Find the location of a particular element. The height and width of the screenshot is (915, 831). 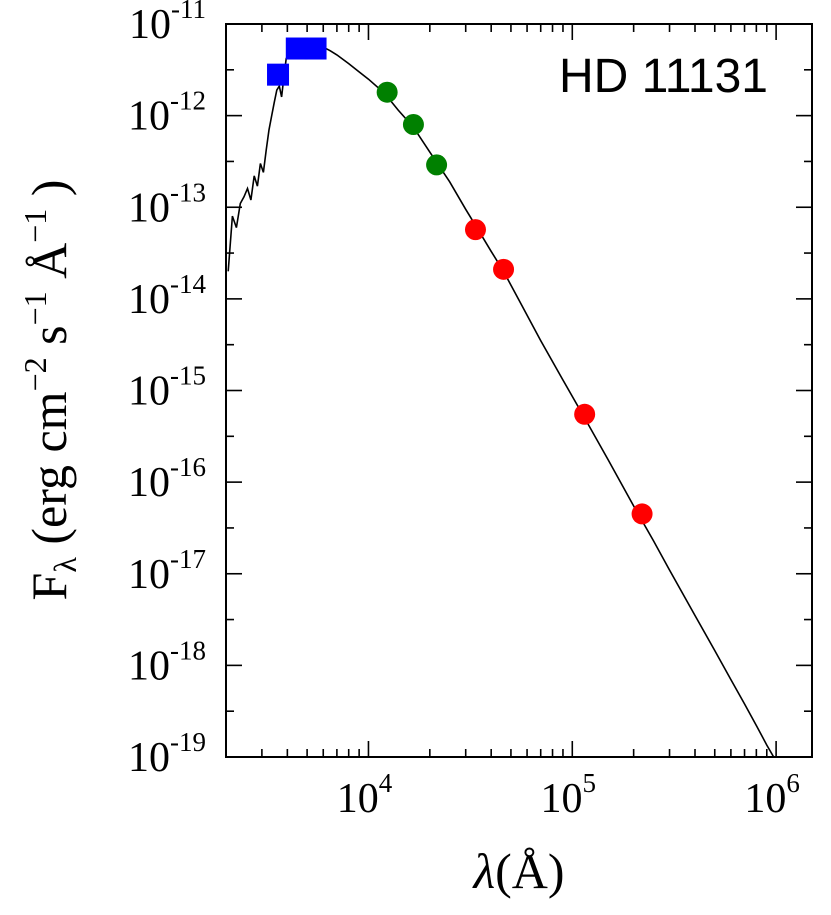

x-tick-labels: 10⁴ 10⁵ 10⁶ is located at coordinates (568, 795).